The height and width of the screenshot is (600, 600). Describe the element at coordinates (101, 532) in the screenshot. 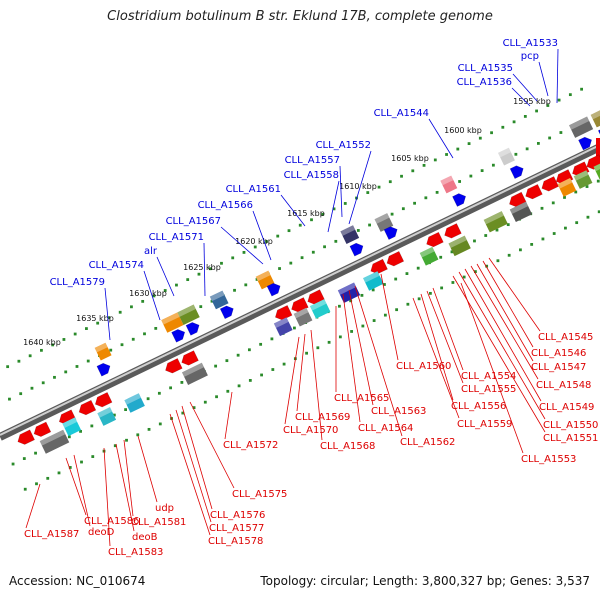

I see `reverse-gene-label-deod: deoD` at that location.